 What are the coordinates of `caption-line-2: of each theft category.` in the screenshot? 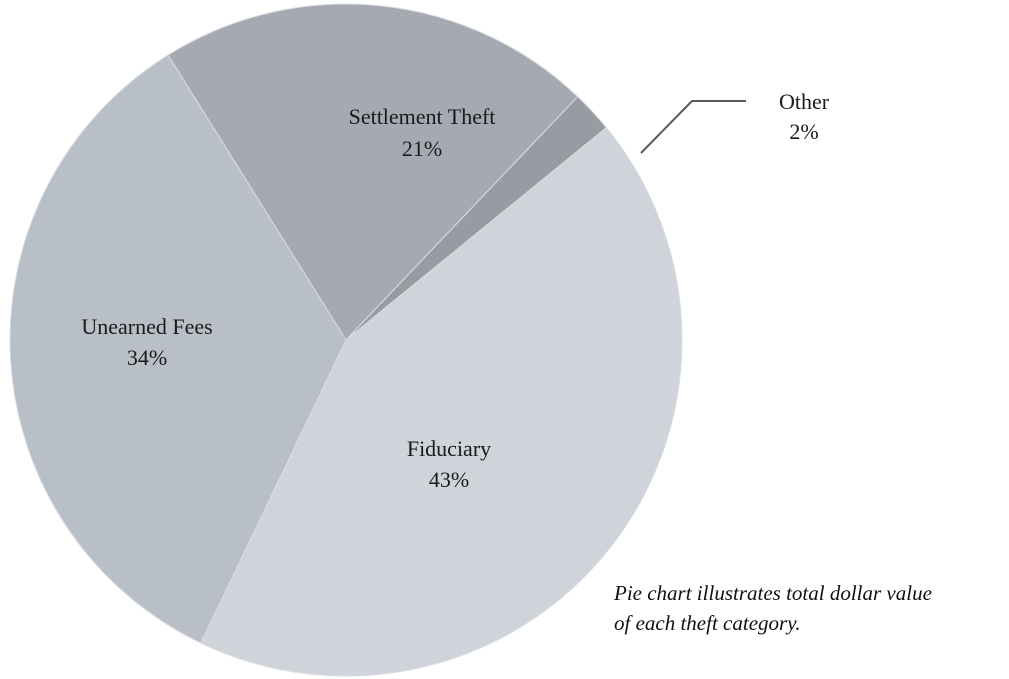 It's located at (707, 623).